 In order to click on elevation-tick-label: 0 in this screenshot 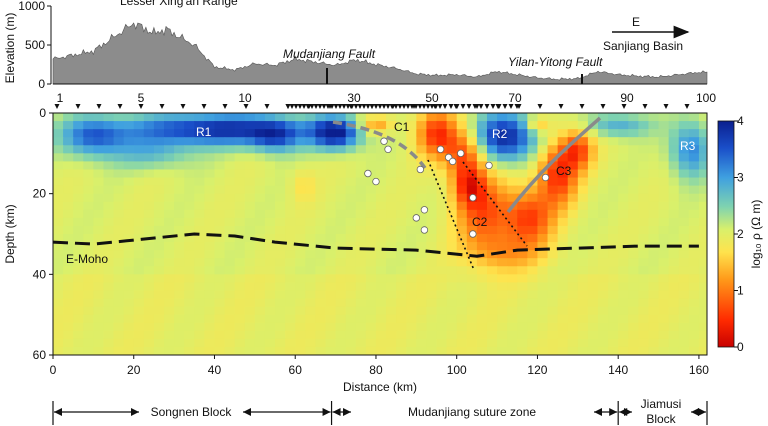, I will do `click(41, 84)`.